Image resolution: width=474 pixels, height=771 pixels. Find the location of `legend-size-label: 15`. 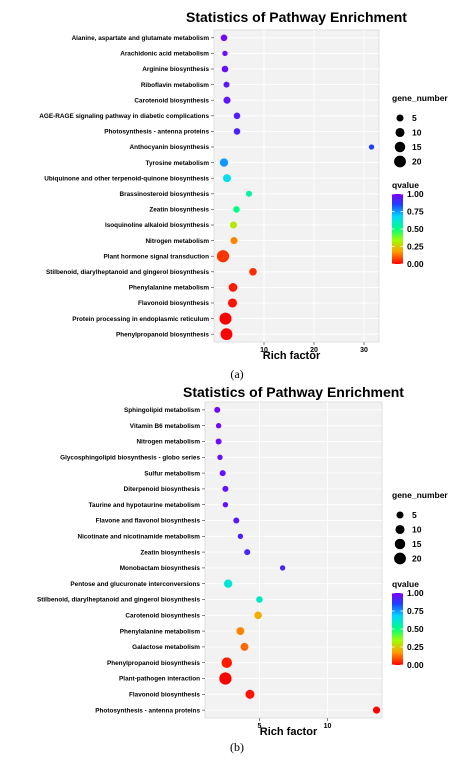

legend-size-label: 15 is located at coordinates (417, 544).